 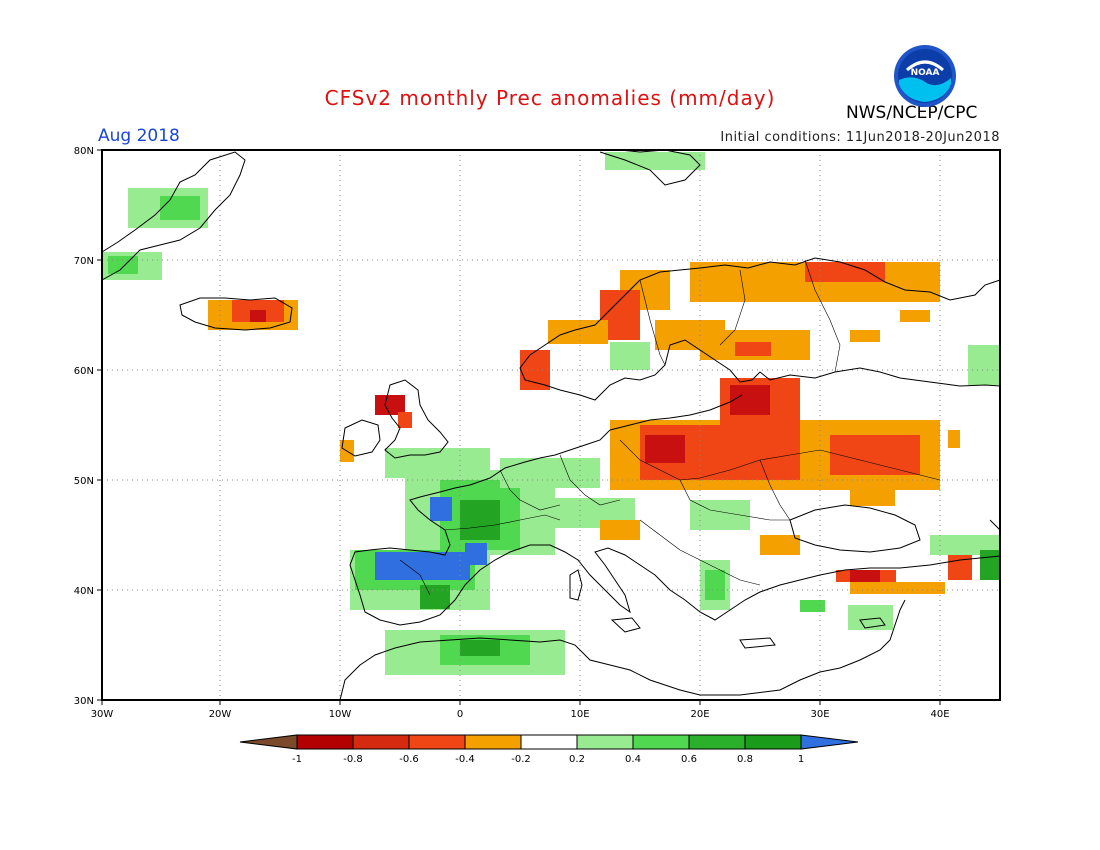 I want to click on lon-label: 0, so click(x=460, y=714).